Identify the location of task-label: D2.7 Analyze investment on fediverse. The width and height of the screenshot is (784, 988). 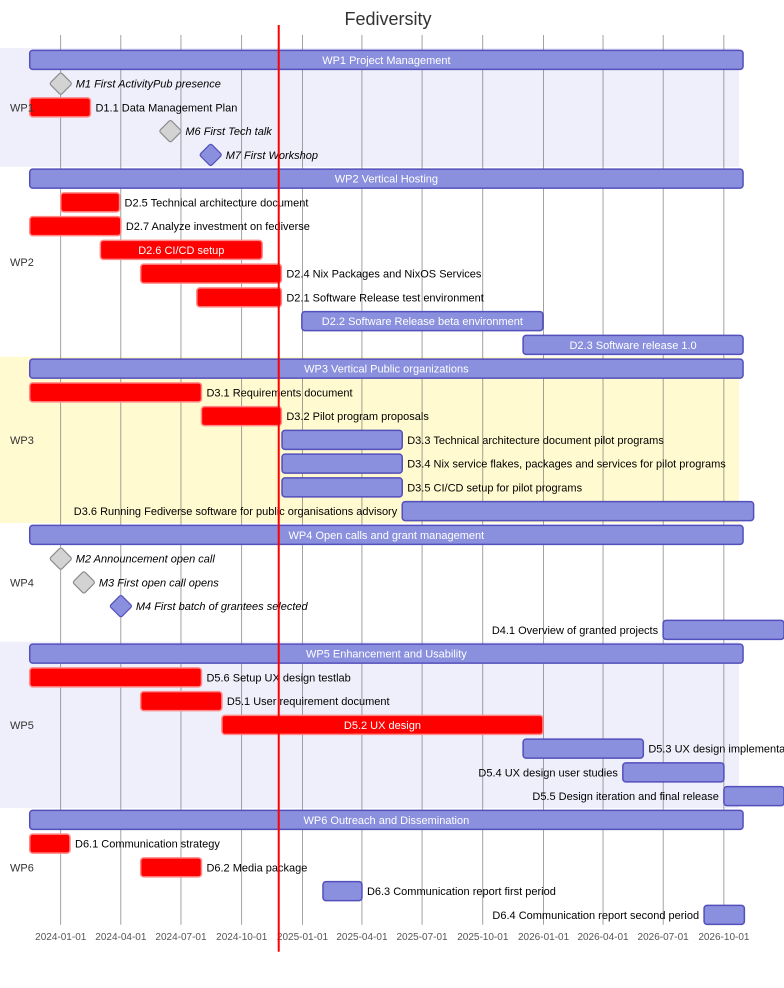
(218, 227).